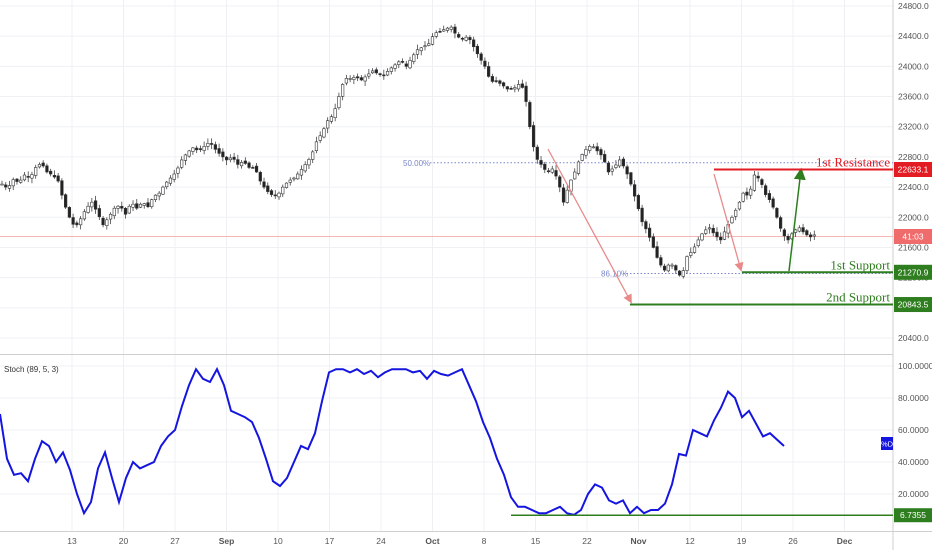  What do you see at coordinates (845, 541) in the screenshot?
I see `time-tick-label: Dec` at bounding box center [845, 541].